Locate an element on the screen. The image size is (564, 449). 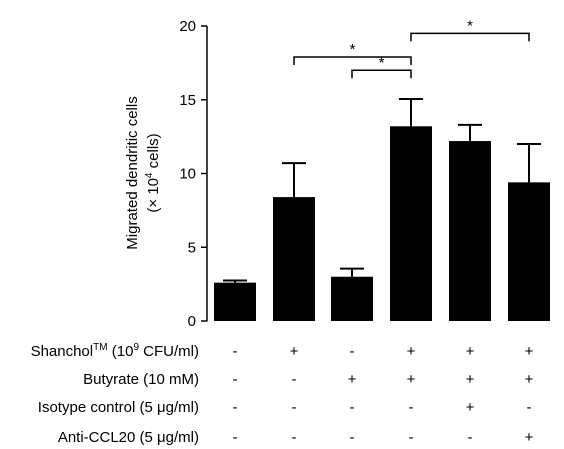
condition-label: Anti-CCL20 (5 μg/ml) is located at coordinates (128, 437).